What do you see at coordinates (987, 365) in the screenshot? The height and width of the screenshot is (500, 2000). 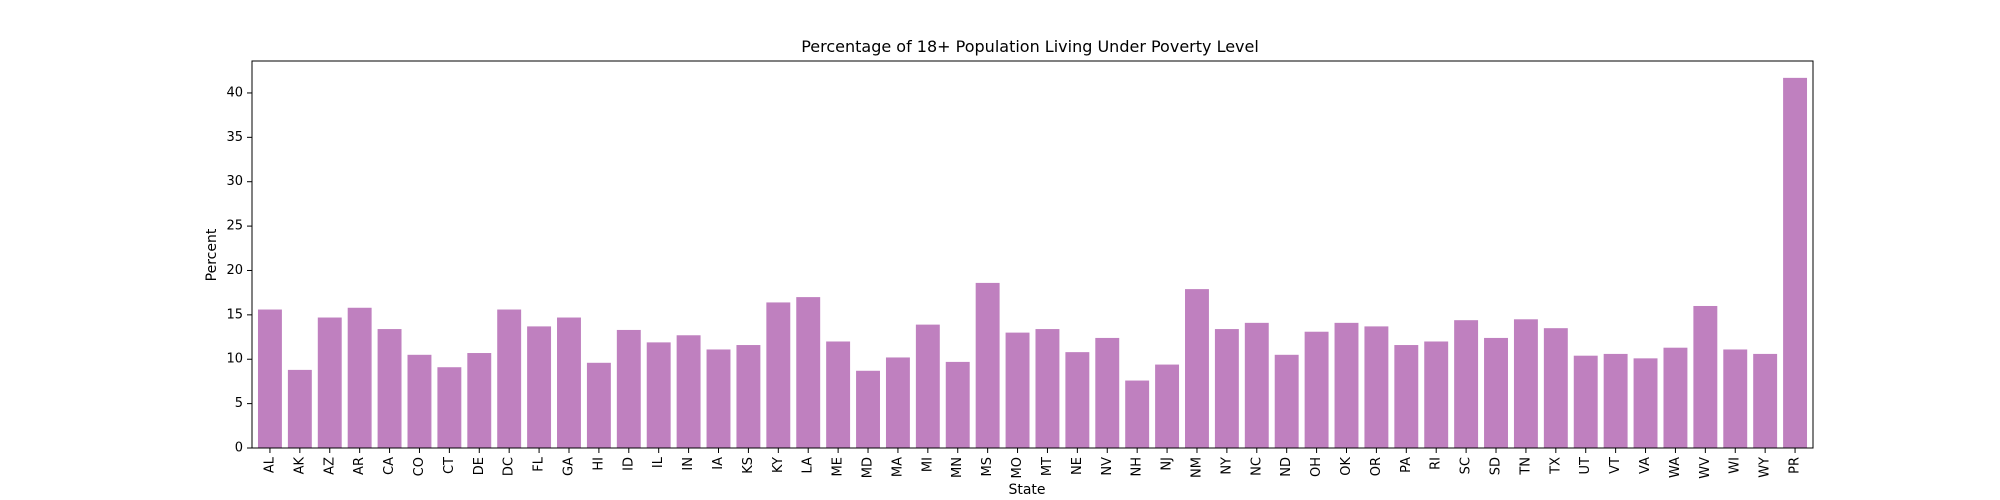 I see `bar-ms` at bounding box center [987, 365].